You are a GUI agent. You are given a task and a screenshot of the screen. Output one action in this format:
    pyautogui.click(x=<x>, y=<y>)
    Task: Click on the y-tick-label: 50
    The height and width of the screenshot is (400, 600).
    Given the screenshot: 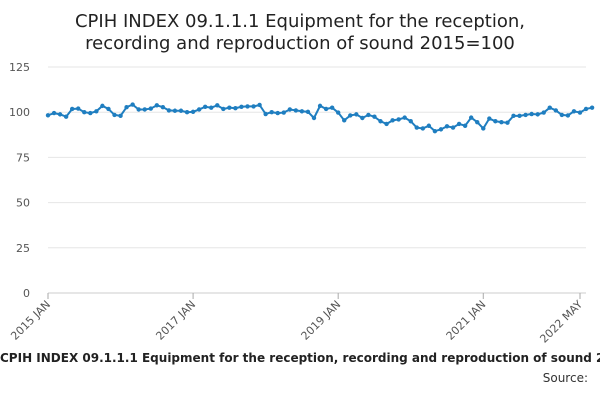 What is the action you would take?
    pyautogui.click(x=23, y=203)
    